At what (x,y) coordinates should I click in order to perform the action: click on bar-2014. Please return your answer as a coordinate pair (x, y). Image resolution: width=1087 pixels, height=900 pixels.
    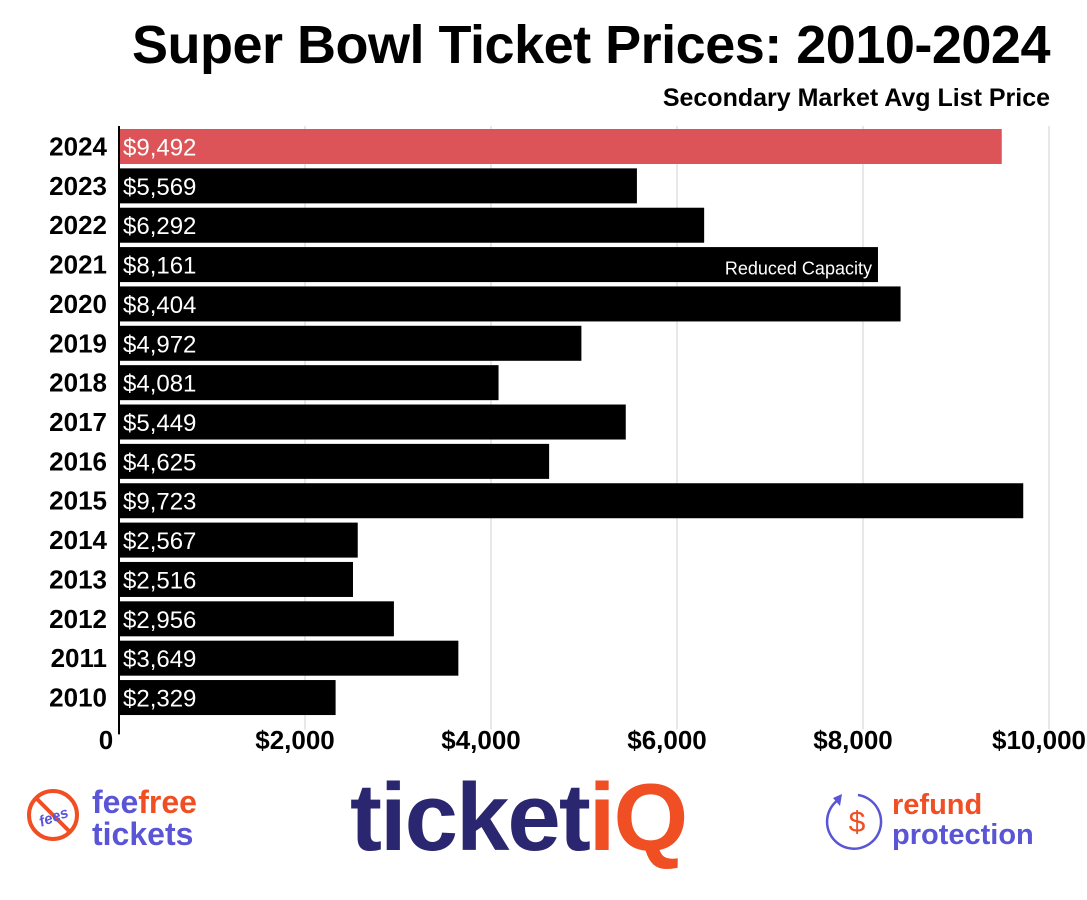
    Looking at the image, I should click on (238, 540).